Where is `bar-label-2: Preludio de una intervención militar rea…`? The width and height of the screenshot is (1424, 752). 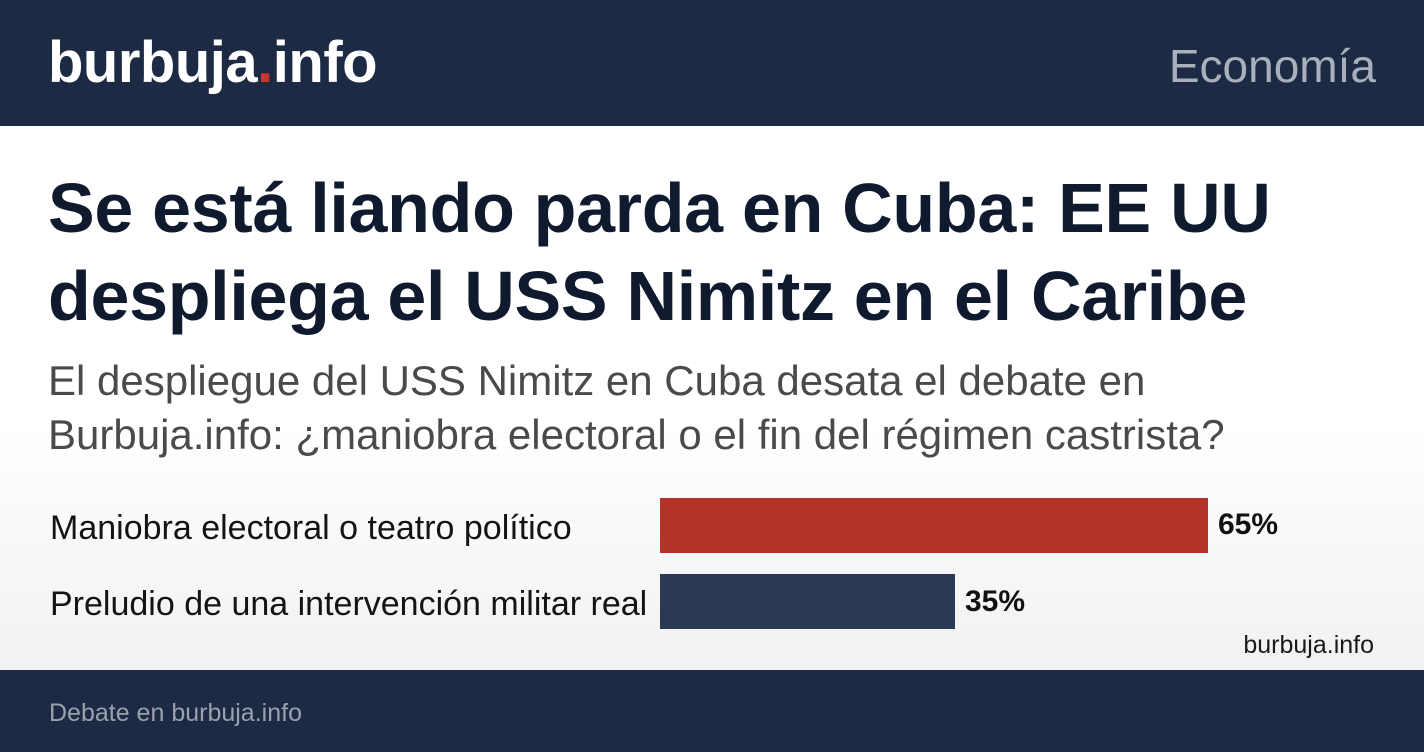 bar-label-2: Preludio de una intervención militar rea… is located at coordinates (349, 604).